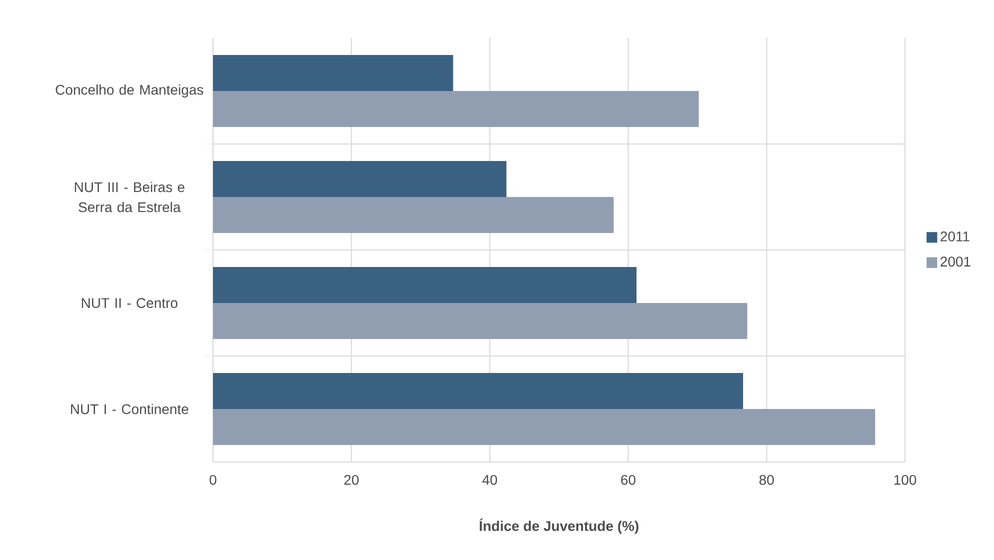  Describe the element at coordinates (955, 261) in the screenshot. I see `legend-label: 2001` at that location.